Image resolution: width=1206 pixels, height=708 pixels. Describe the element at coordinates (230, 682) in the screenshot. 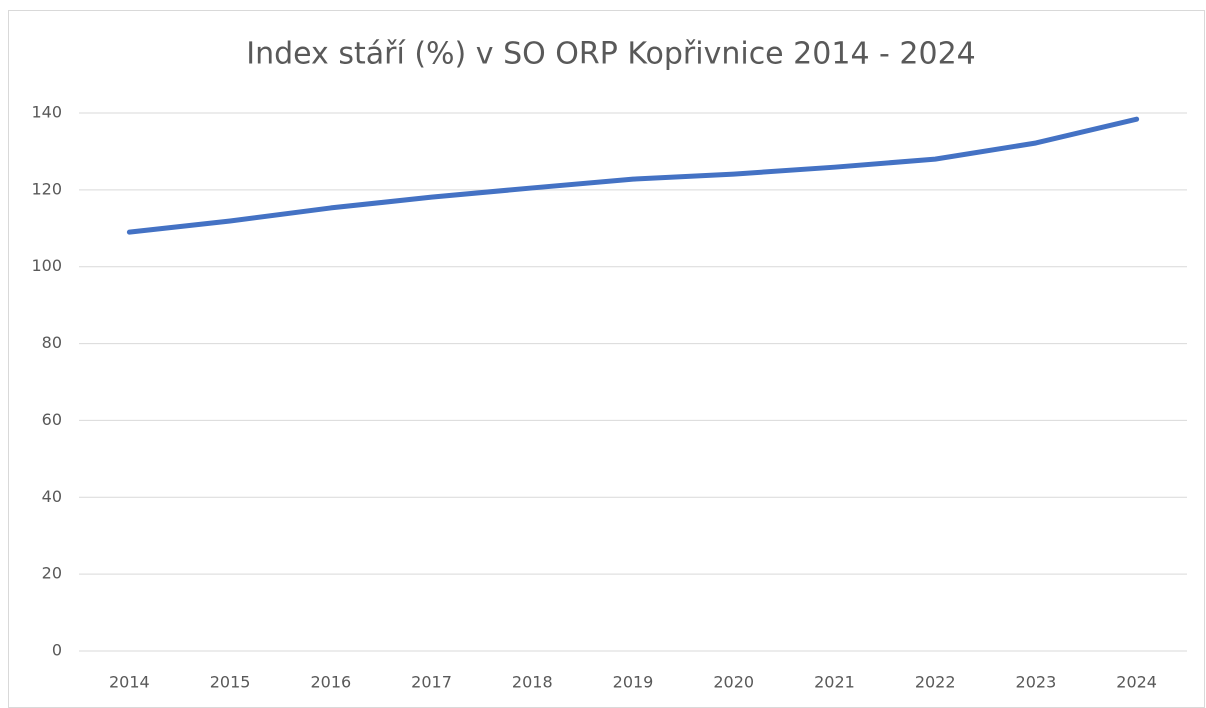

I see `x-tick-label: 2015` at that location.